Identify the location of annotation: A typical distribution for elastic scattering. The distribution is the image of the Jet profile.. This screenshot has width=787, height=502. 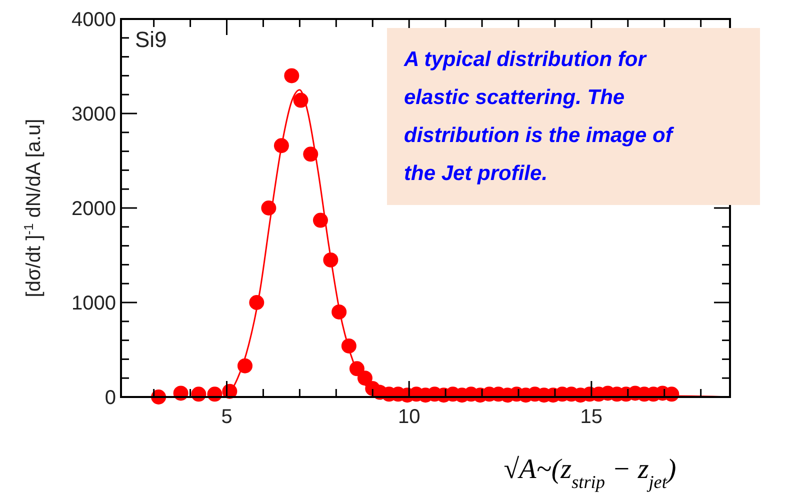
(538, 116).